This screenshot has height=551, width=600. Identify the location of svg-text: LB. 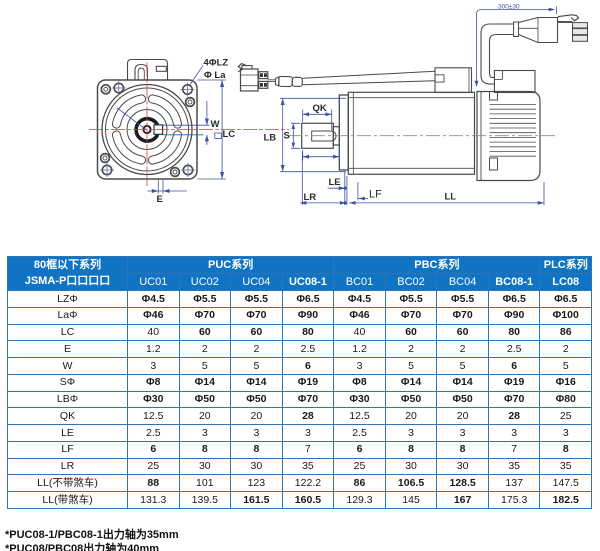
(270, 138).